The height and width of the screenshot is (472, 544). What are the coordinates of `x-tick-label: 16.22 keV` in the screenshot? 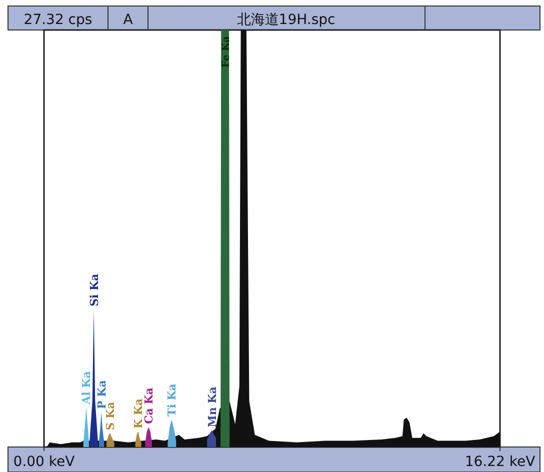 It's located at (500, 462).